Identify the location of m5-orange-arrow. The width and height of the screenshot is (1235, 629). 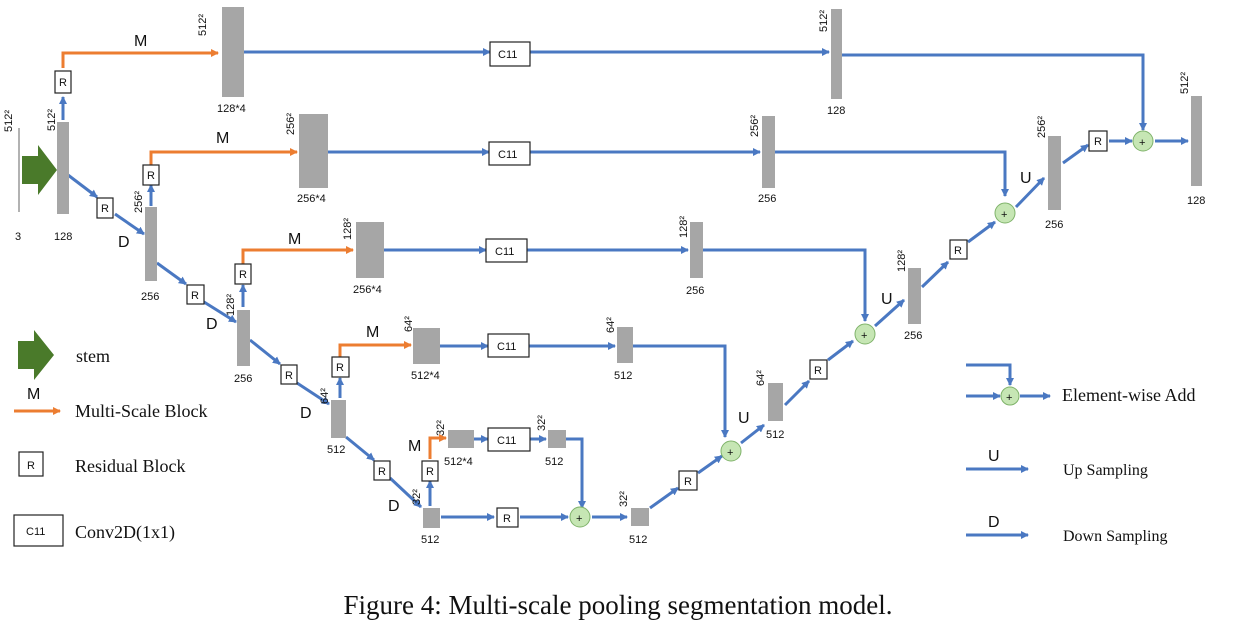
(437, 446).